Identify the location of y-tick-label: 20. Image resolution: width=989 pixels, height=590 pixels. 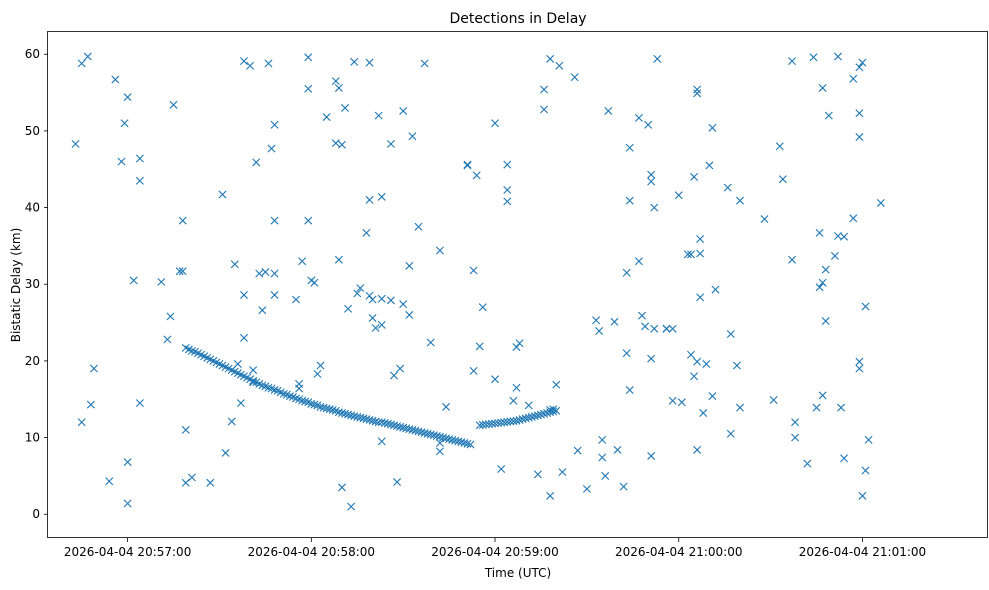
(32, 361).